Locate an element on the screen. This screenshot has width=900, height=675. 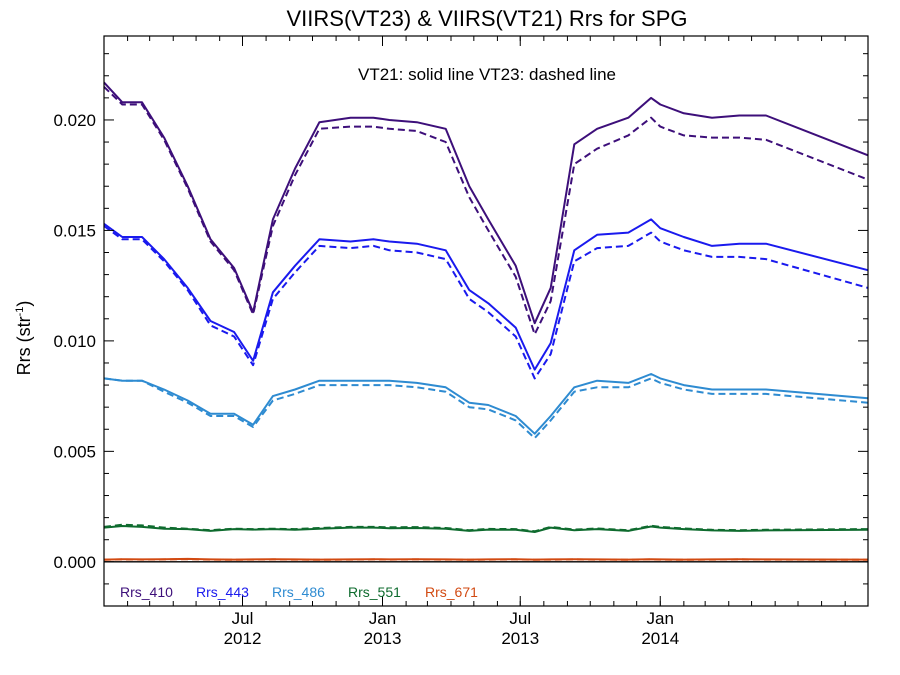
svg-text: Rrs (str-1) is located at coordinates (24, 338).